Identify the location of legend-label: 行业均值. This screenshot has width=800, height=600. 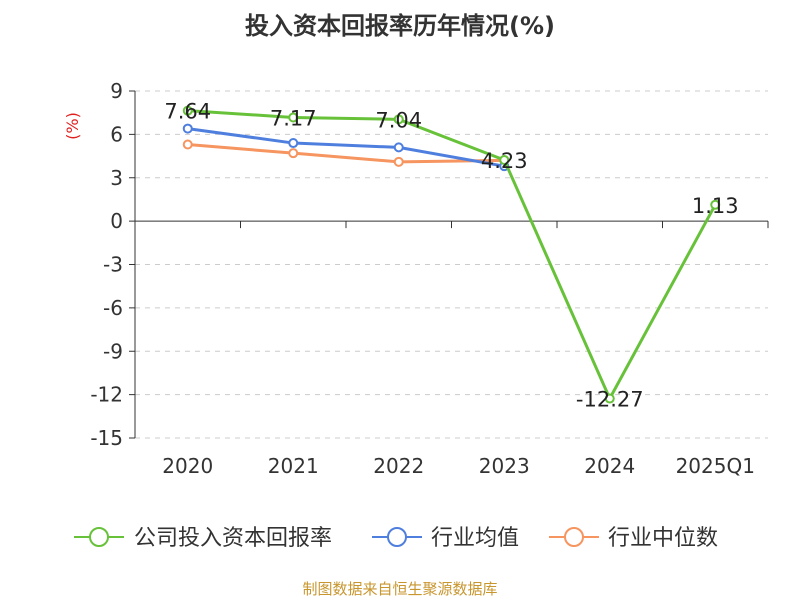
(475, 538).